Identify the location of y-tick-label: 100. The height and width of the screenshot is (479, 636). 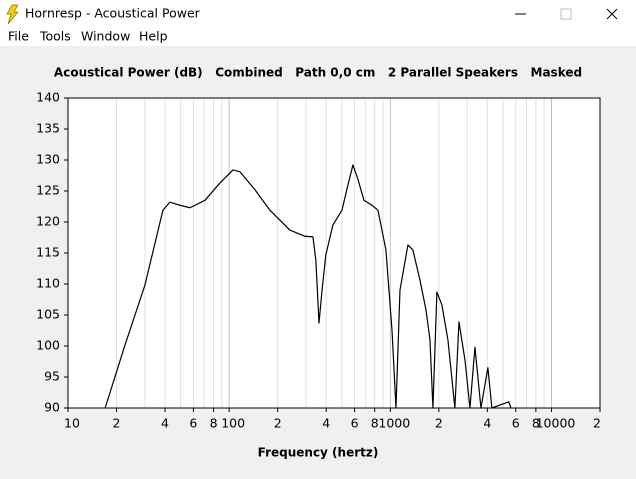
(48, 345).